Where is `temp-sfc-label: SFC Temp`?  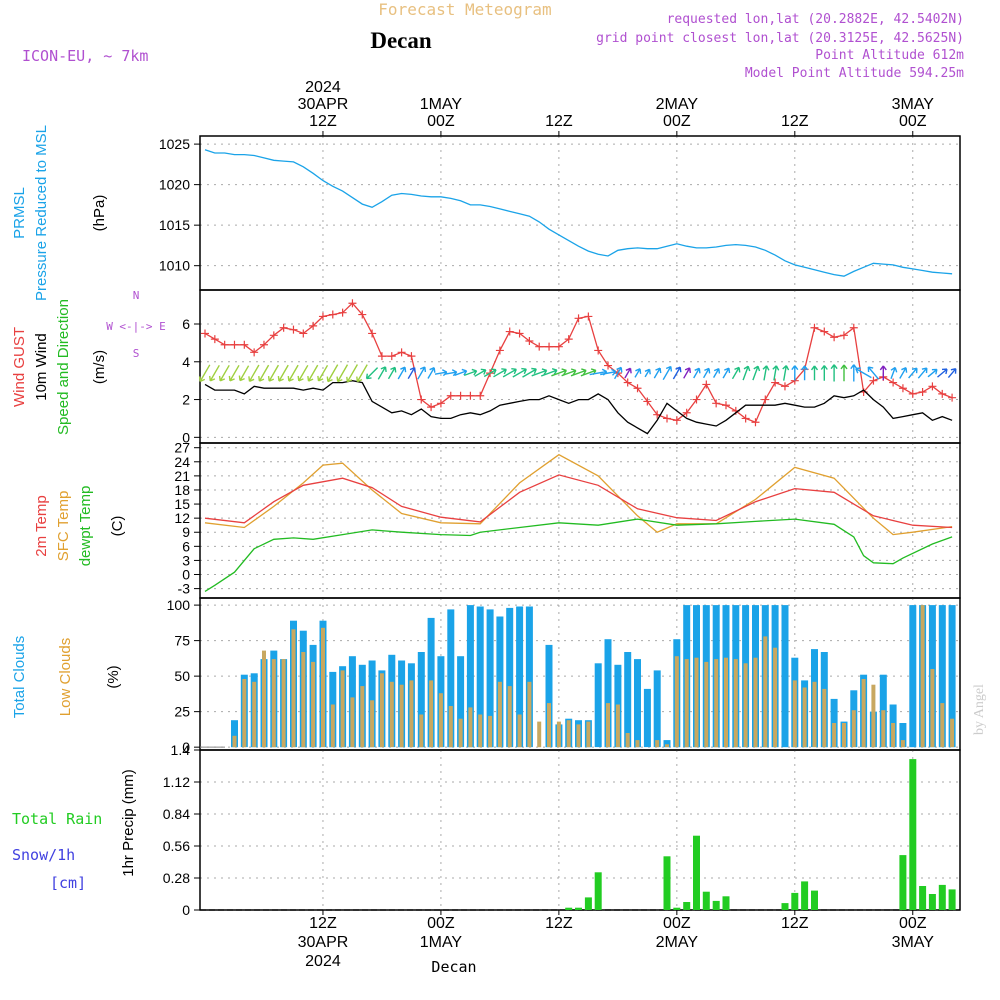
temp-sfc-label: SFC Temp is located at coordinates (63, 526).